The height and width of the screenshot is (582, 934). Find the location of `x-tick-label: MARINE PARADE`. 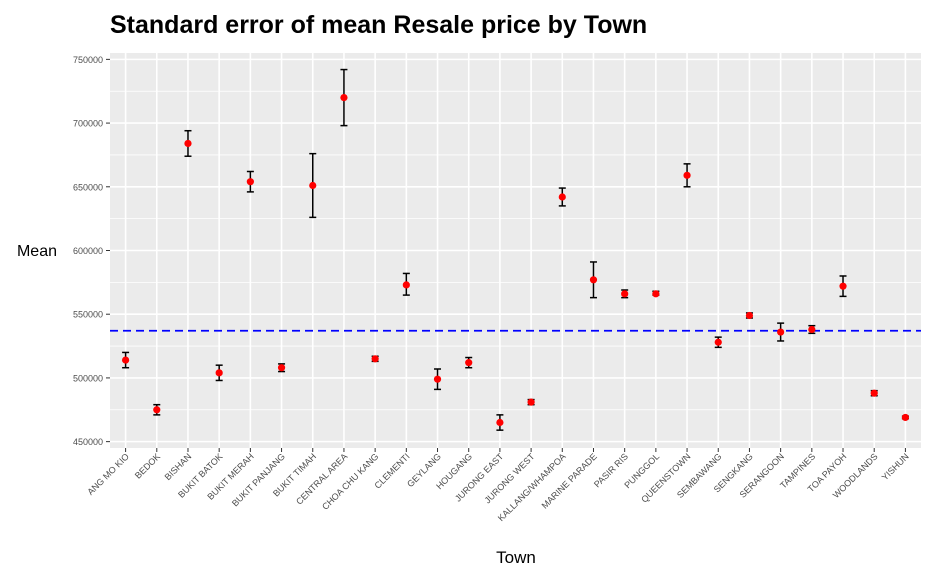

x-tick-label: MARINE PARADE is located at coordinates (569, 480).